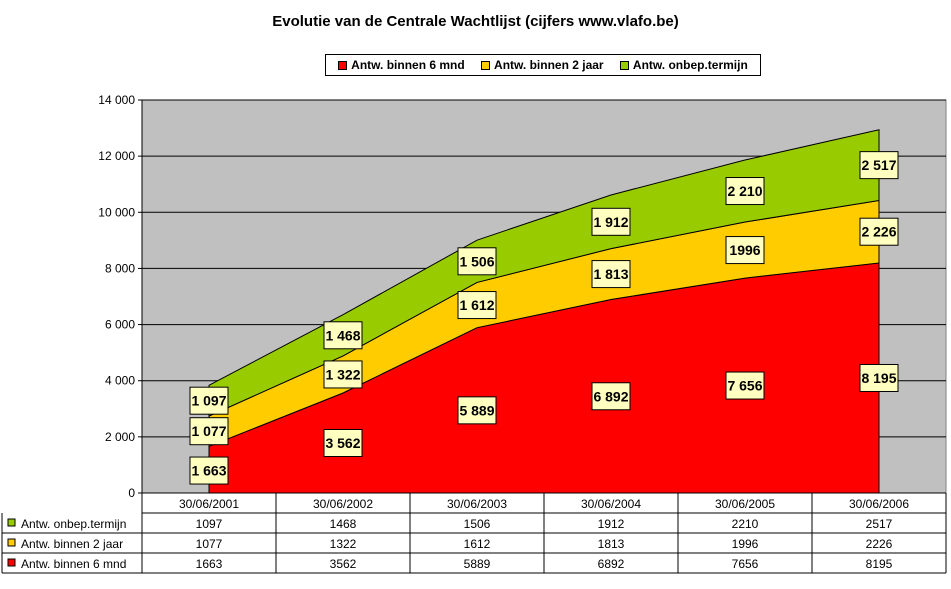 The height and width of the screenshot is (589, 951). Describe the element at coordinates (120, 381) in the screenshot. I see `y-tick-label: 4 000` at that location.